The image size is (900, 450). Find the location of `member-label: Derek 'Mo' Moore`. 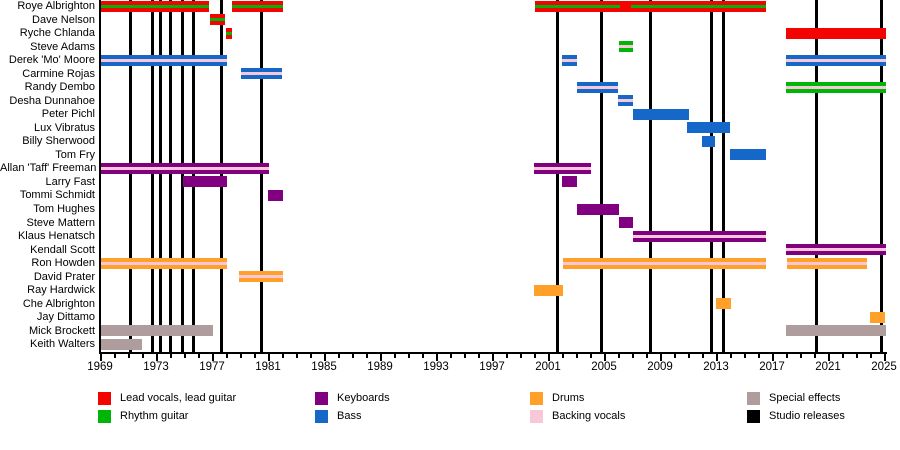

member-label: Derek 'Mo' Moore is located at coordinates (51, 60).